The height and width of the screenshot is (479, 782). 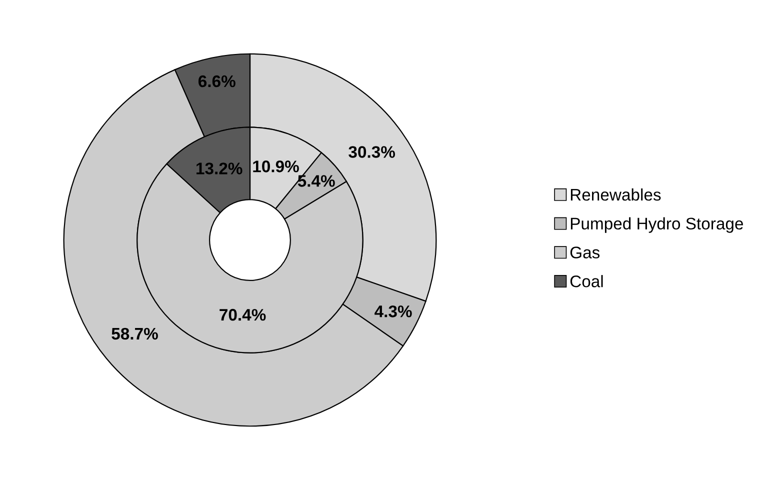 I want to click on data-label: 70.4%, so click(x=243, y=314).